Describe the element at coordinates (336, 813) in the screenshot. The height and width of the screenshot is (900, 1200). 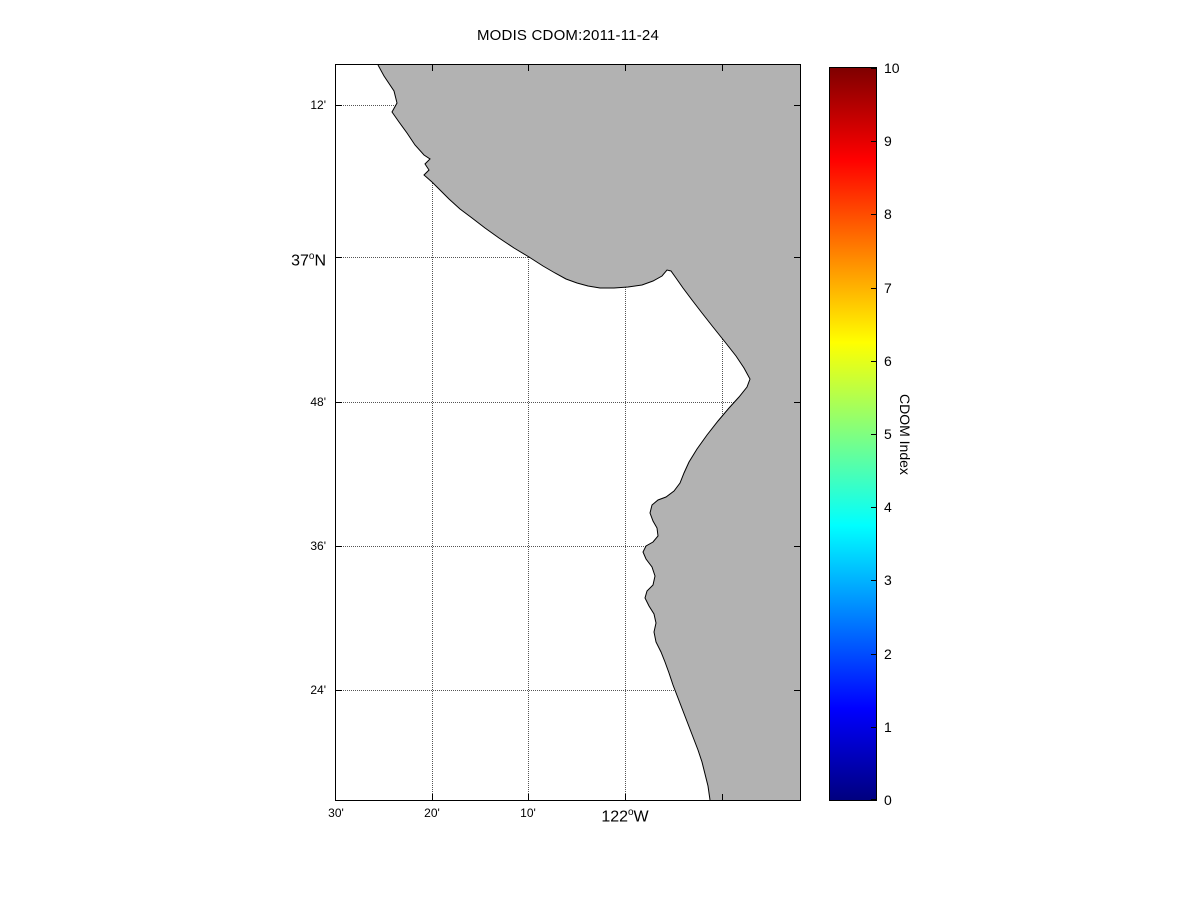
I see `x-tick-label: 30'` at that location.